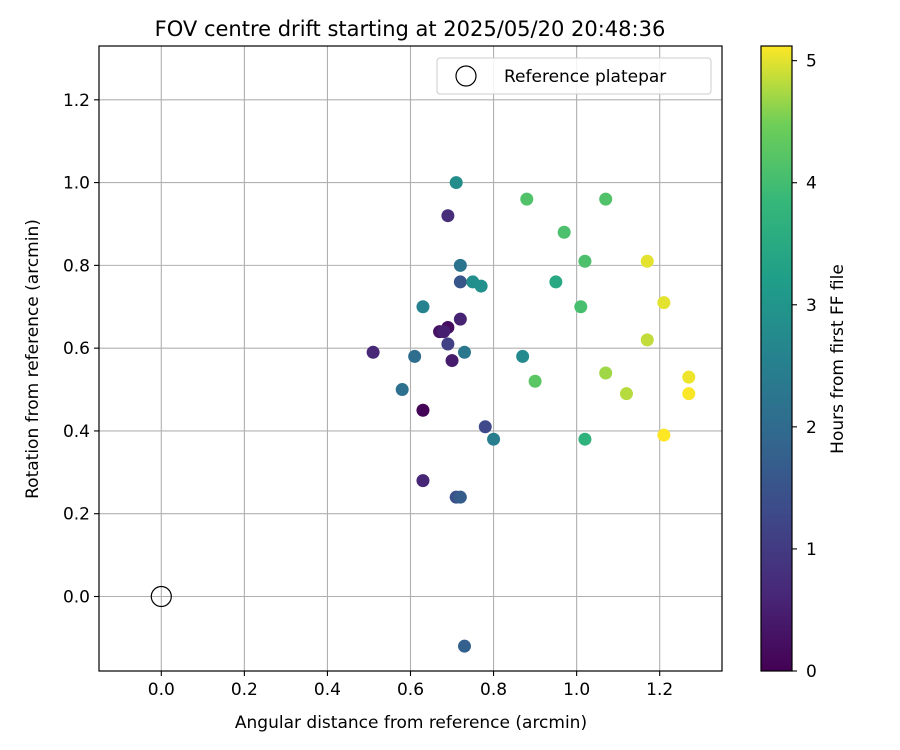 This screenshot has width=900, height=750. Describe the element at coordinates (493, 690) in the screenshot. I see `x-tick-label: 0.8` at that location.